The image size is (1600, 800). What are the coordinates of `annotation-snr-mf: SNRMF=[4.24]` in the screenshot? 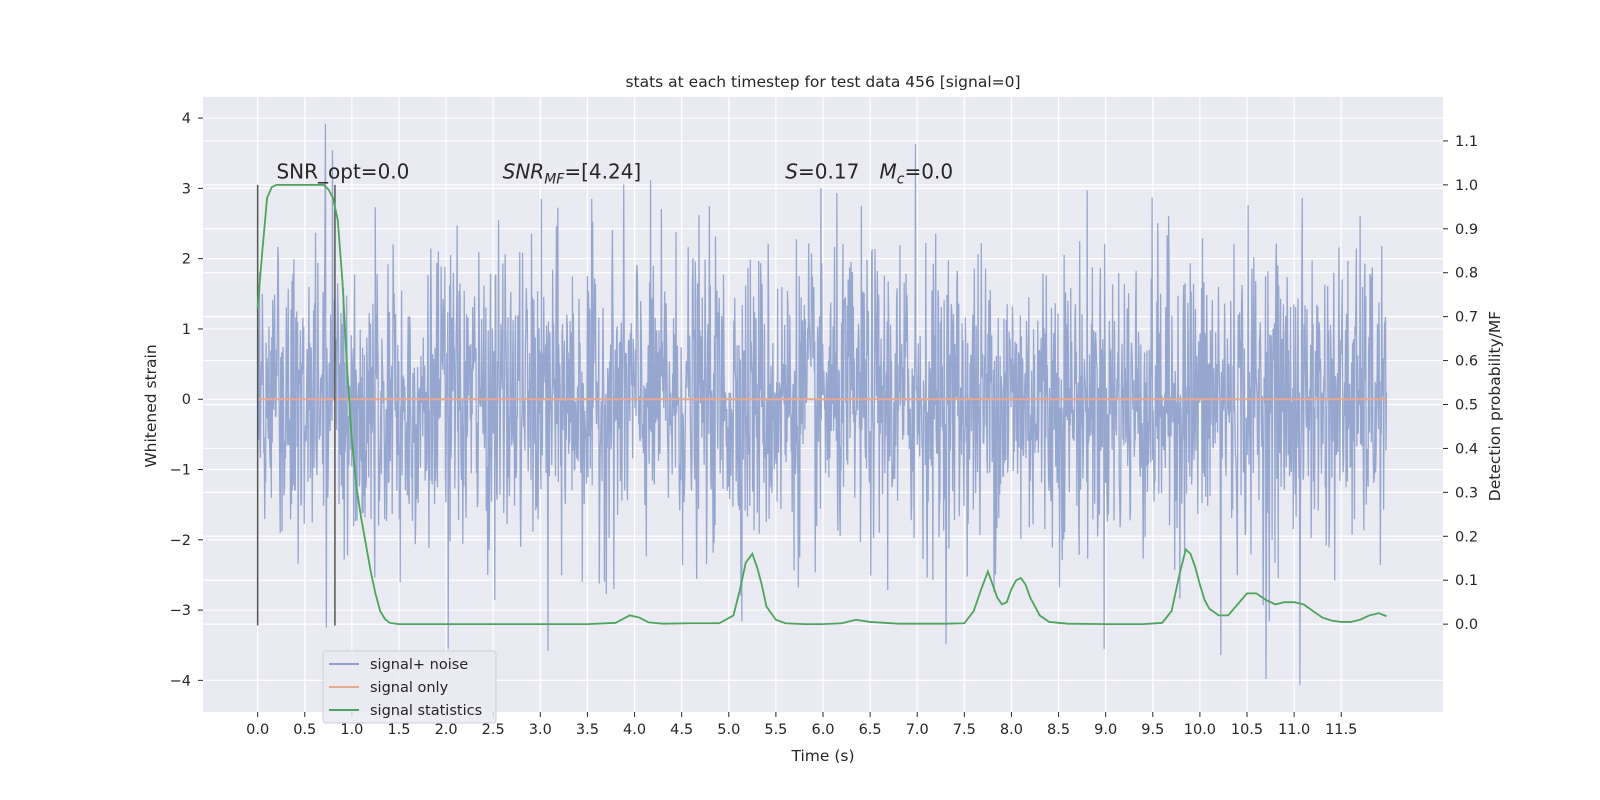 It's located at (572, 173).